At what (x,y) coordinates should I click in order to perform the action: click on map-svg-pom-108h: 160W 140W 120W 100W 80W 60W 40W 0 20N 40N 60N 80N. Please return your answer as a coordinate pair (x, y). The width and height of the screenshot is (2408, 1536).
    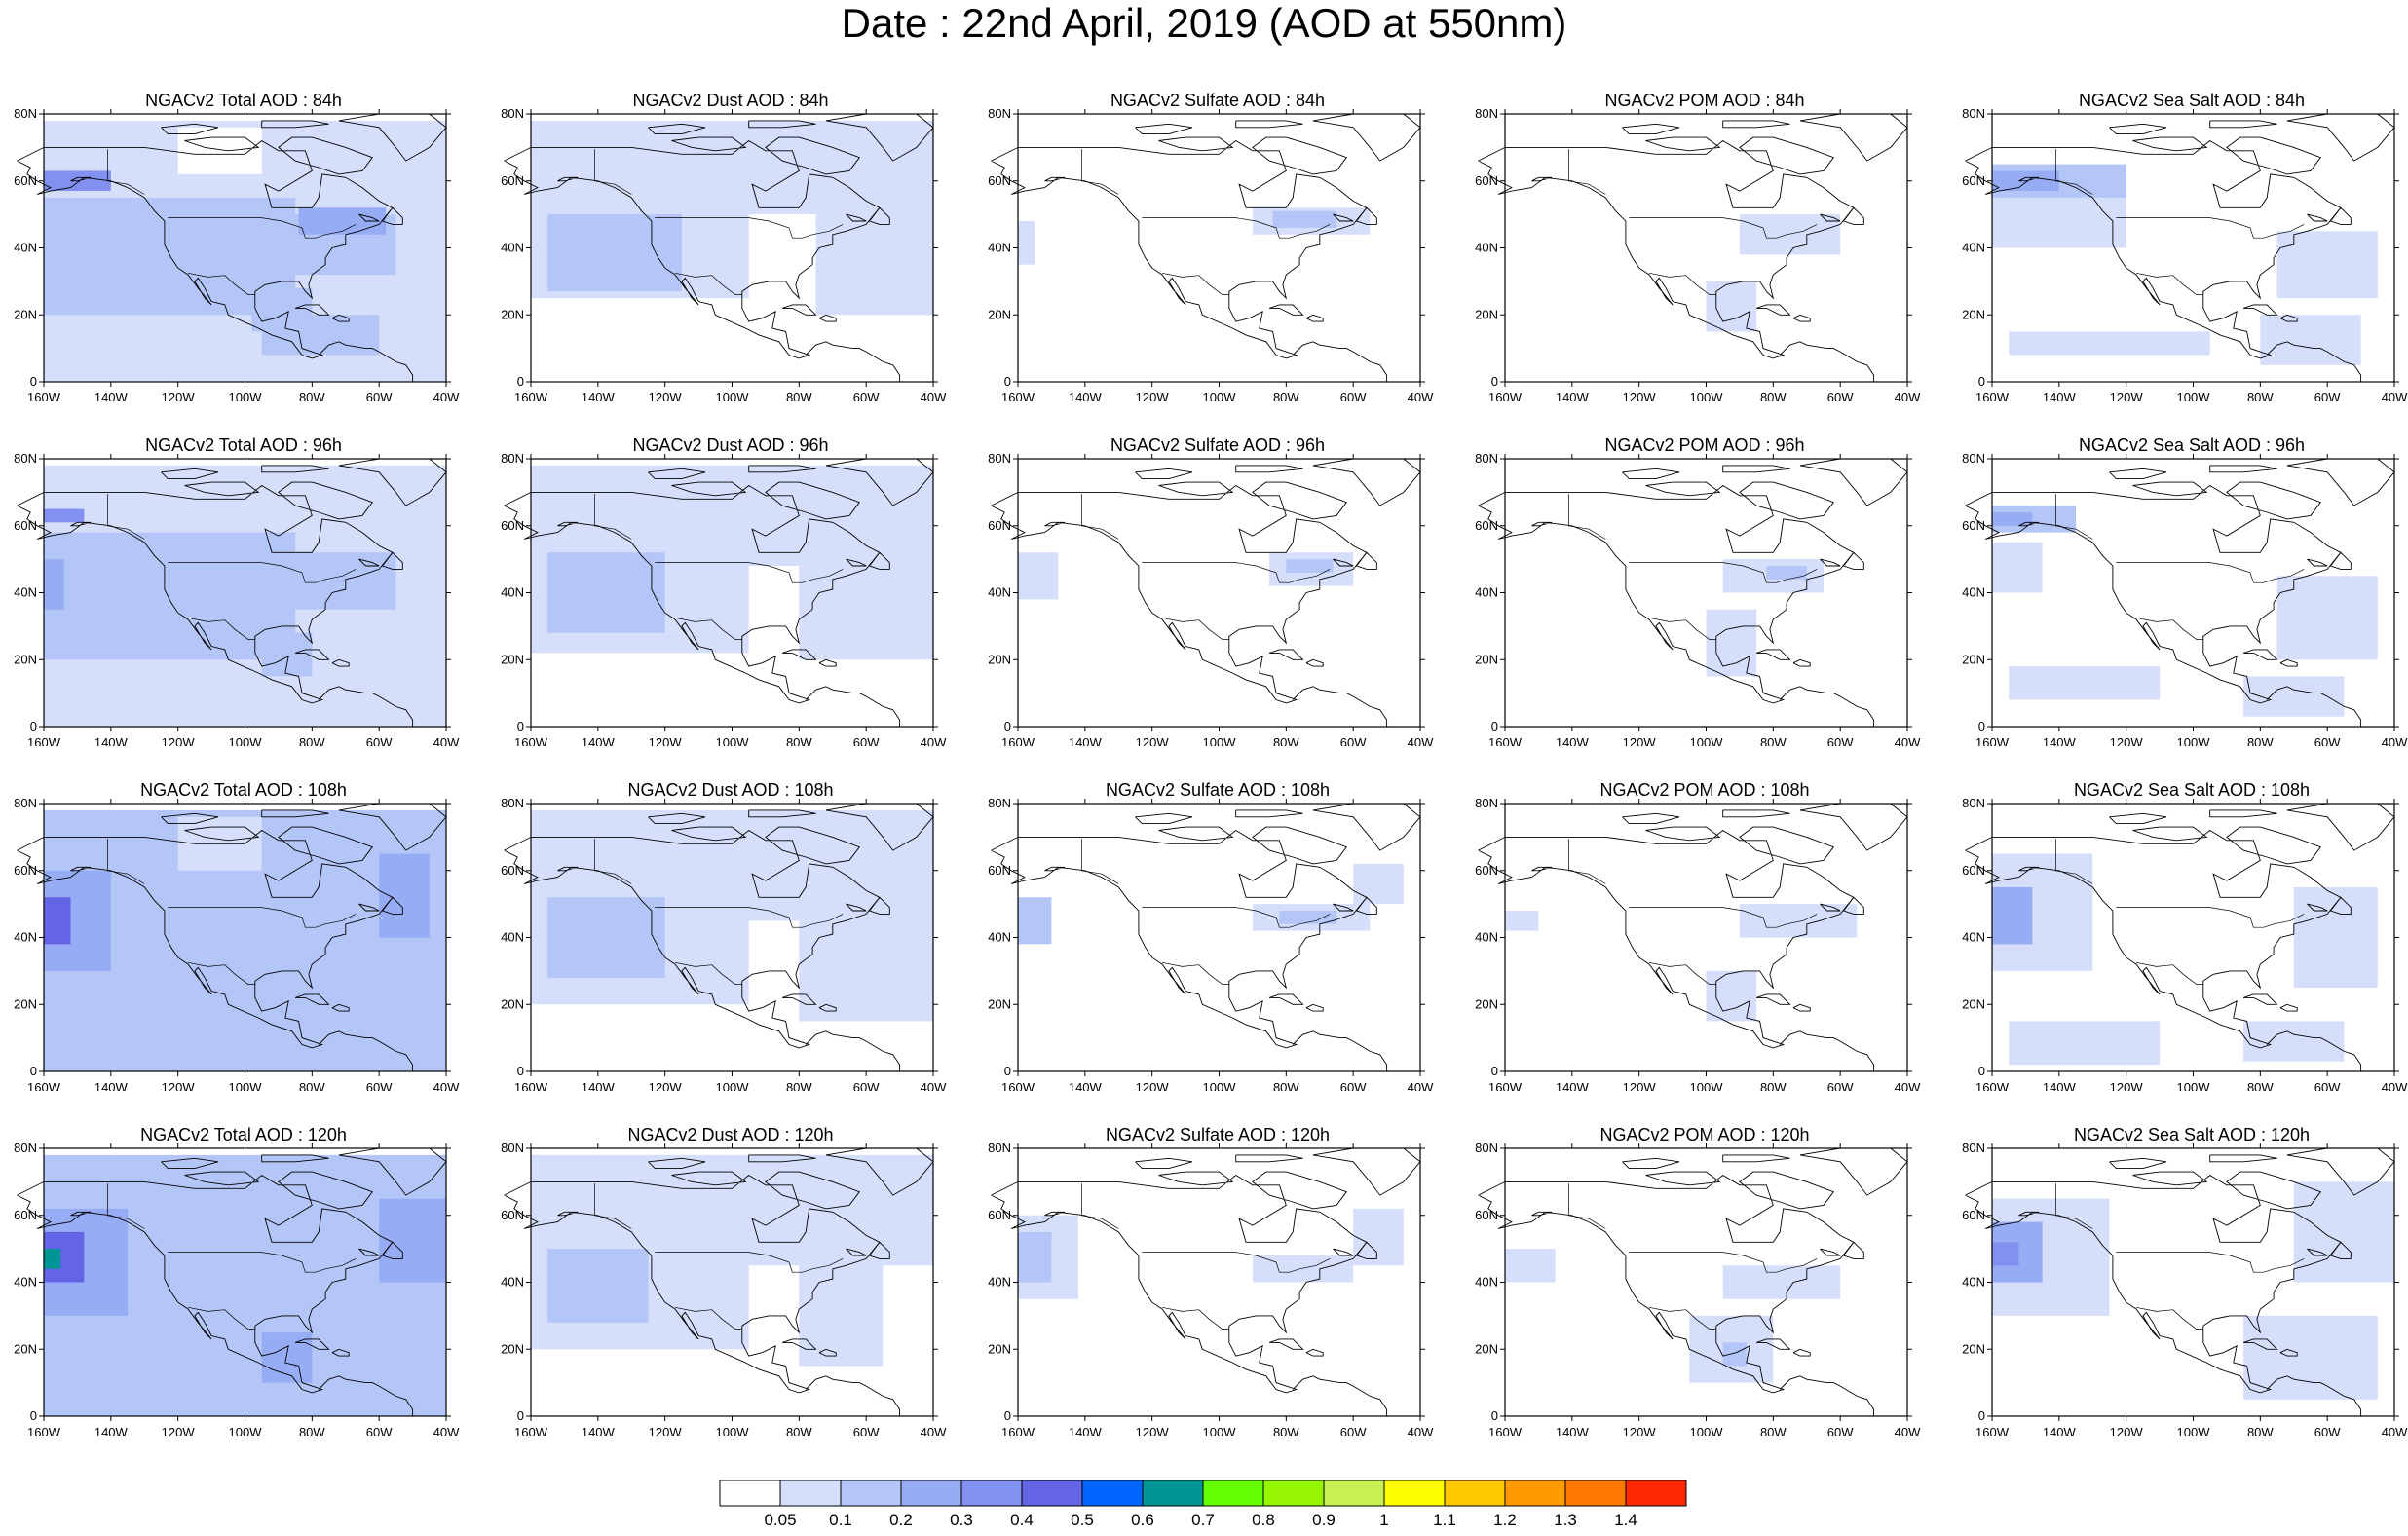
    Looking at the image, I should click on (1698, 943).